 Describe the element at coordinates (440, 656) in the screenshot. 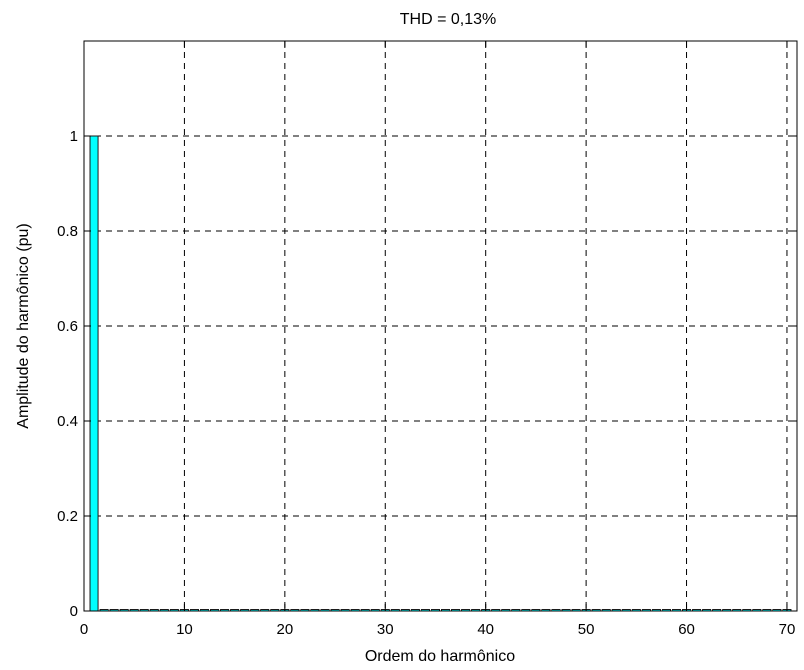

I see `x-axis-label: Ordem do harmônico` at that location.